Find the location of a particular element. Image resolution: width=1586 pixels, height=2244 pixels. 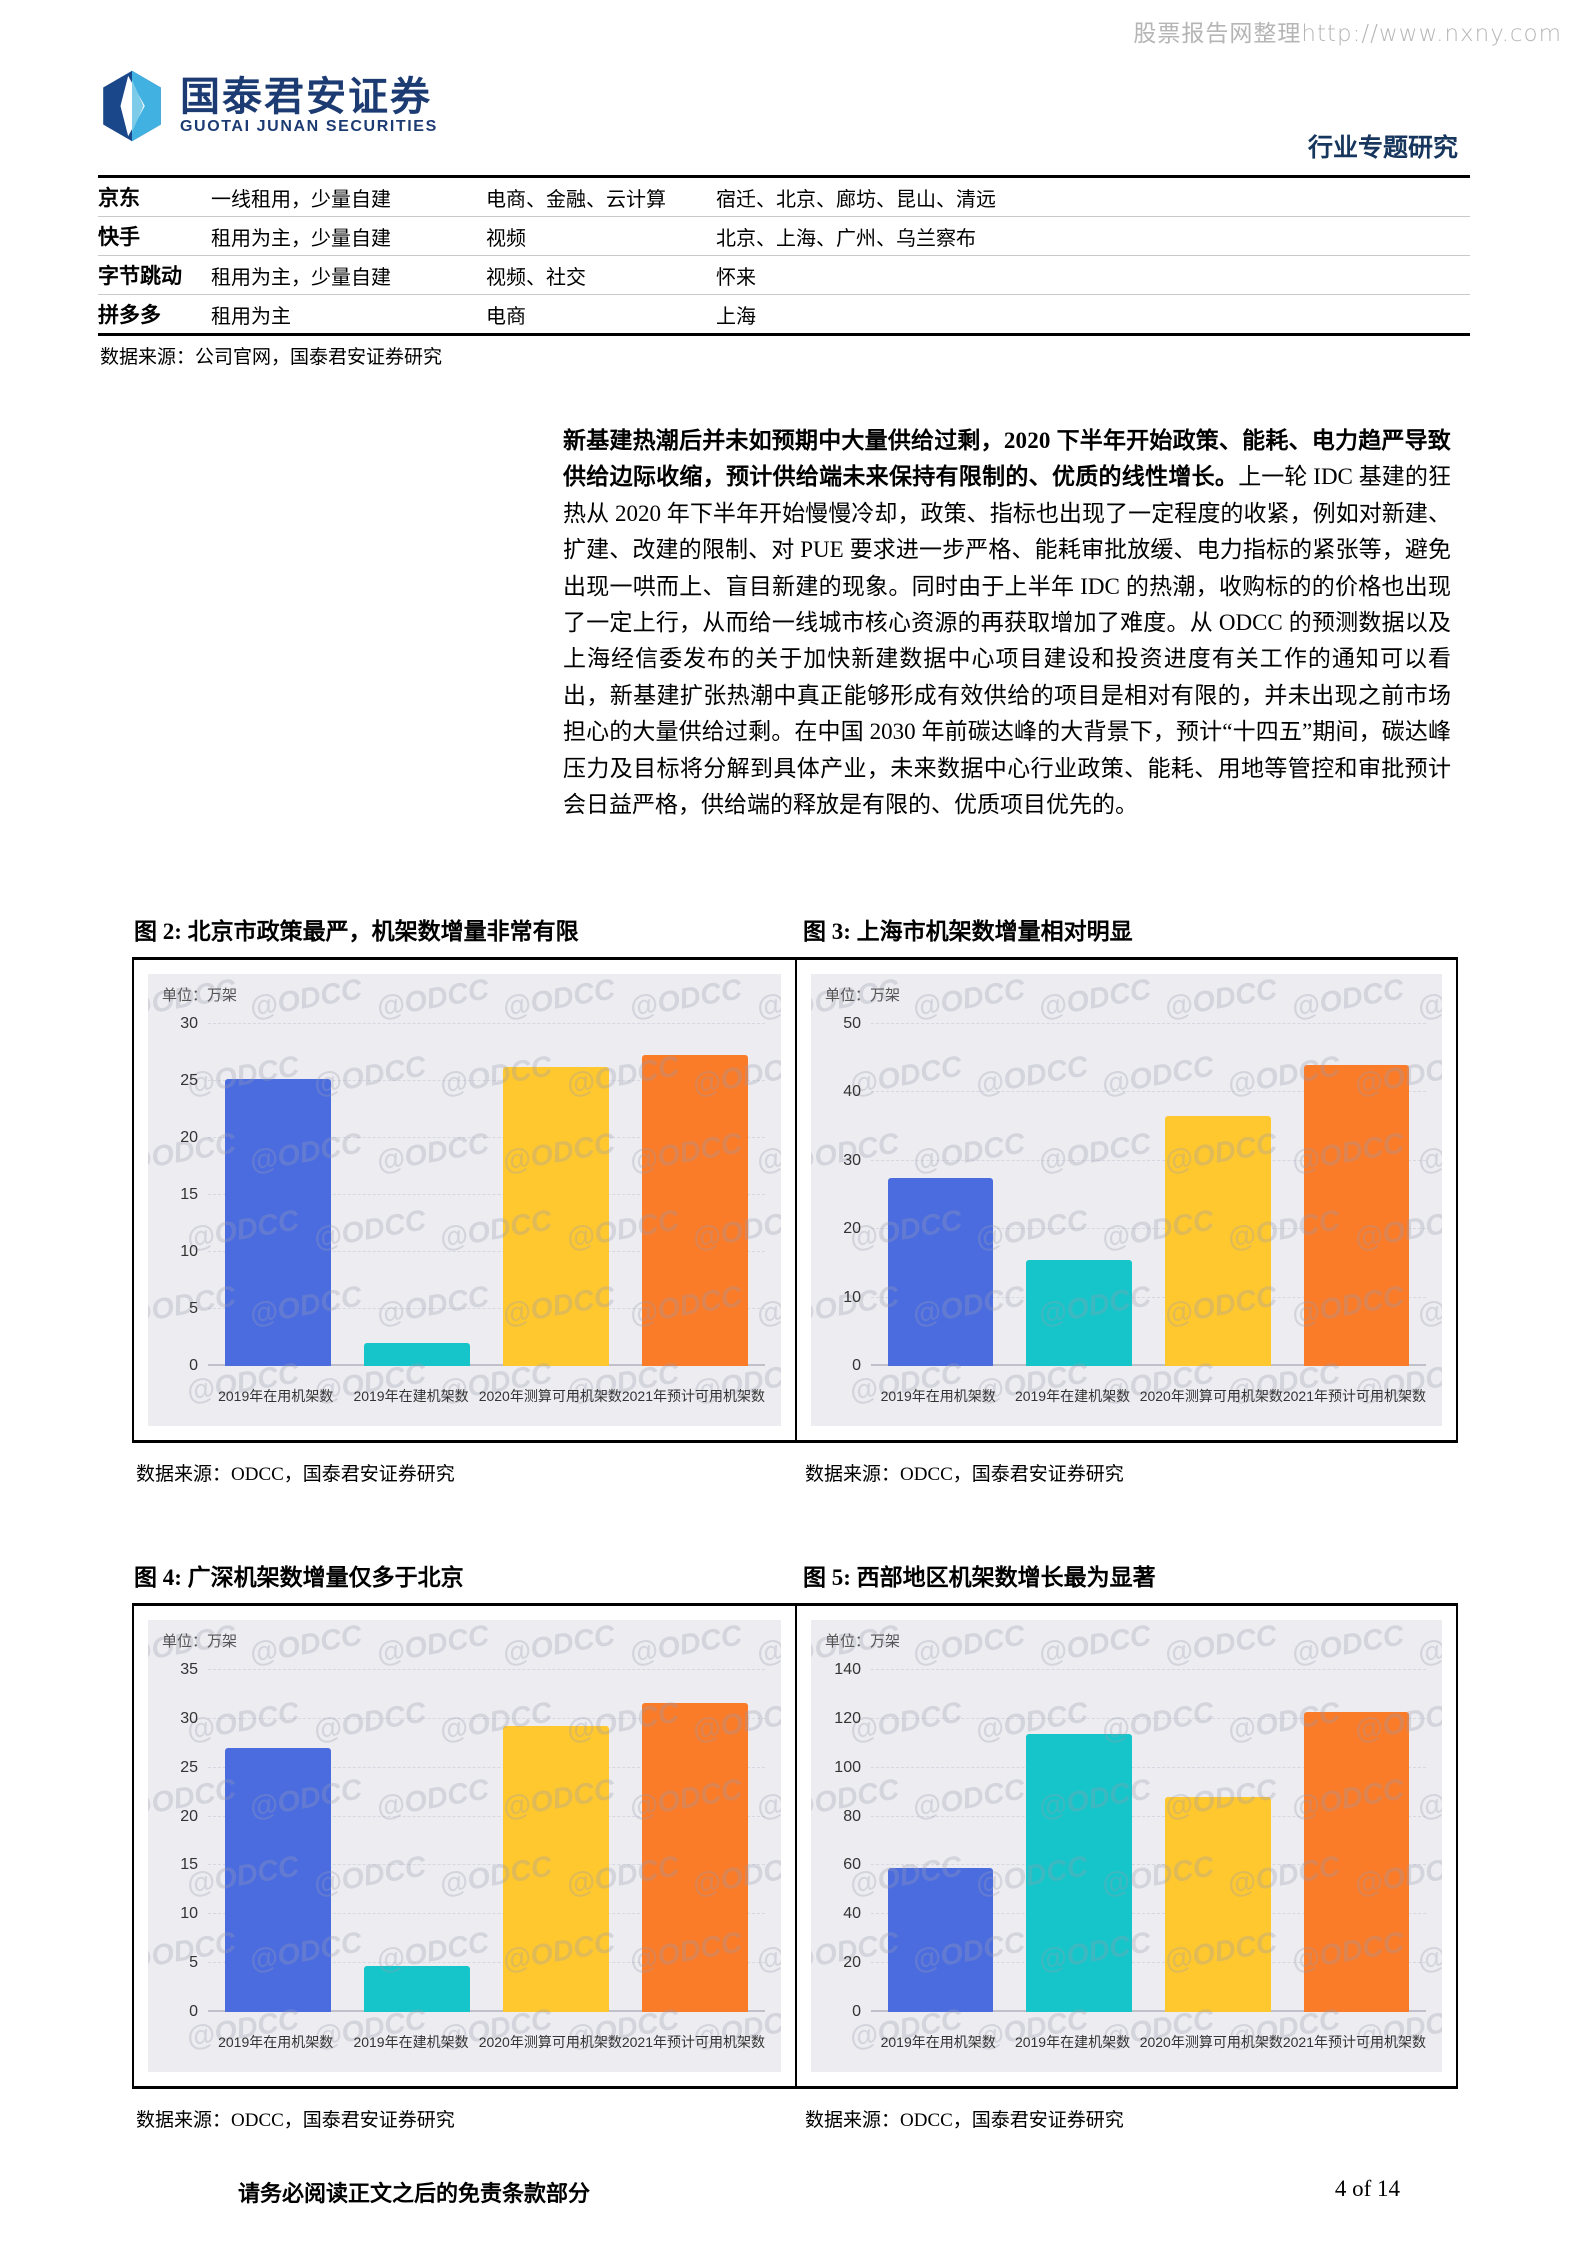

y-tick-label: 40 is located at coordinates (852, 1092).